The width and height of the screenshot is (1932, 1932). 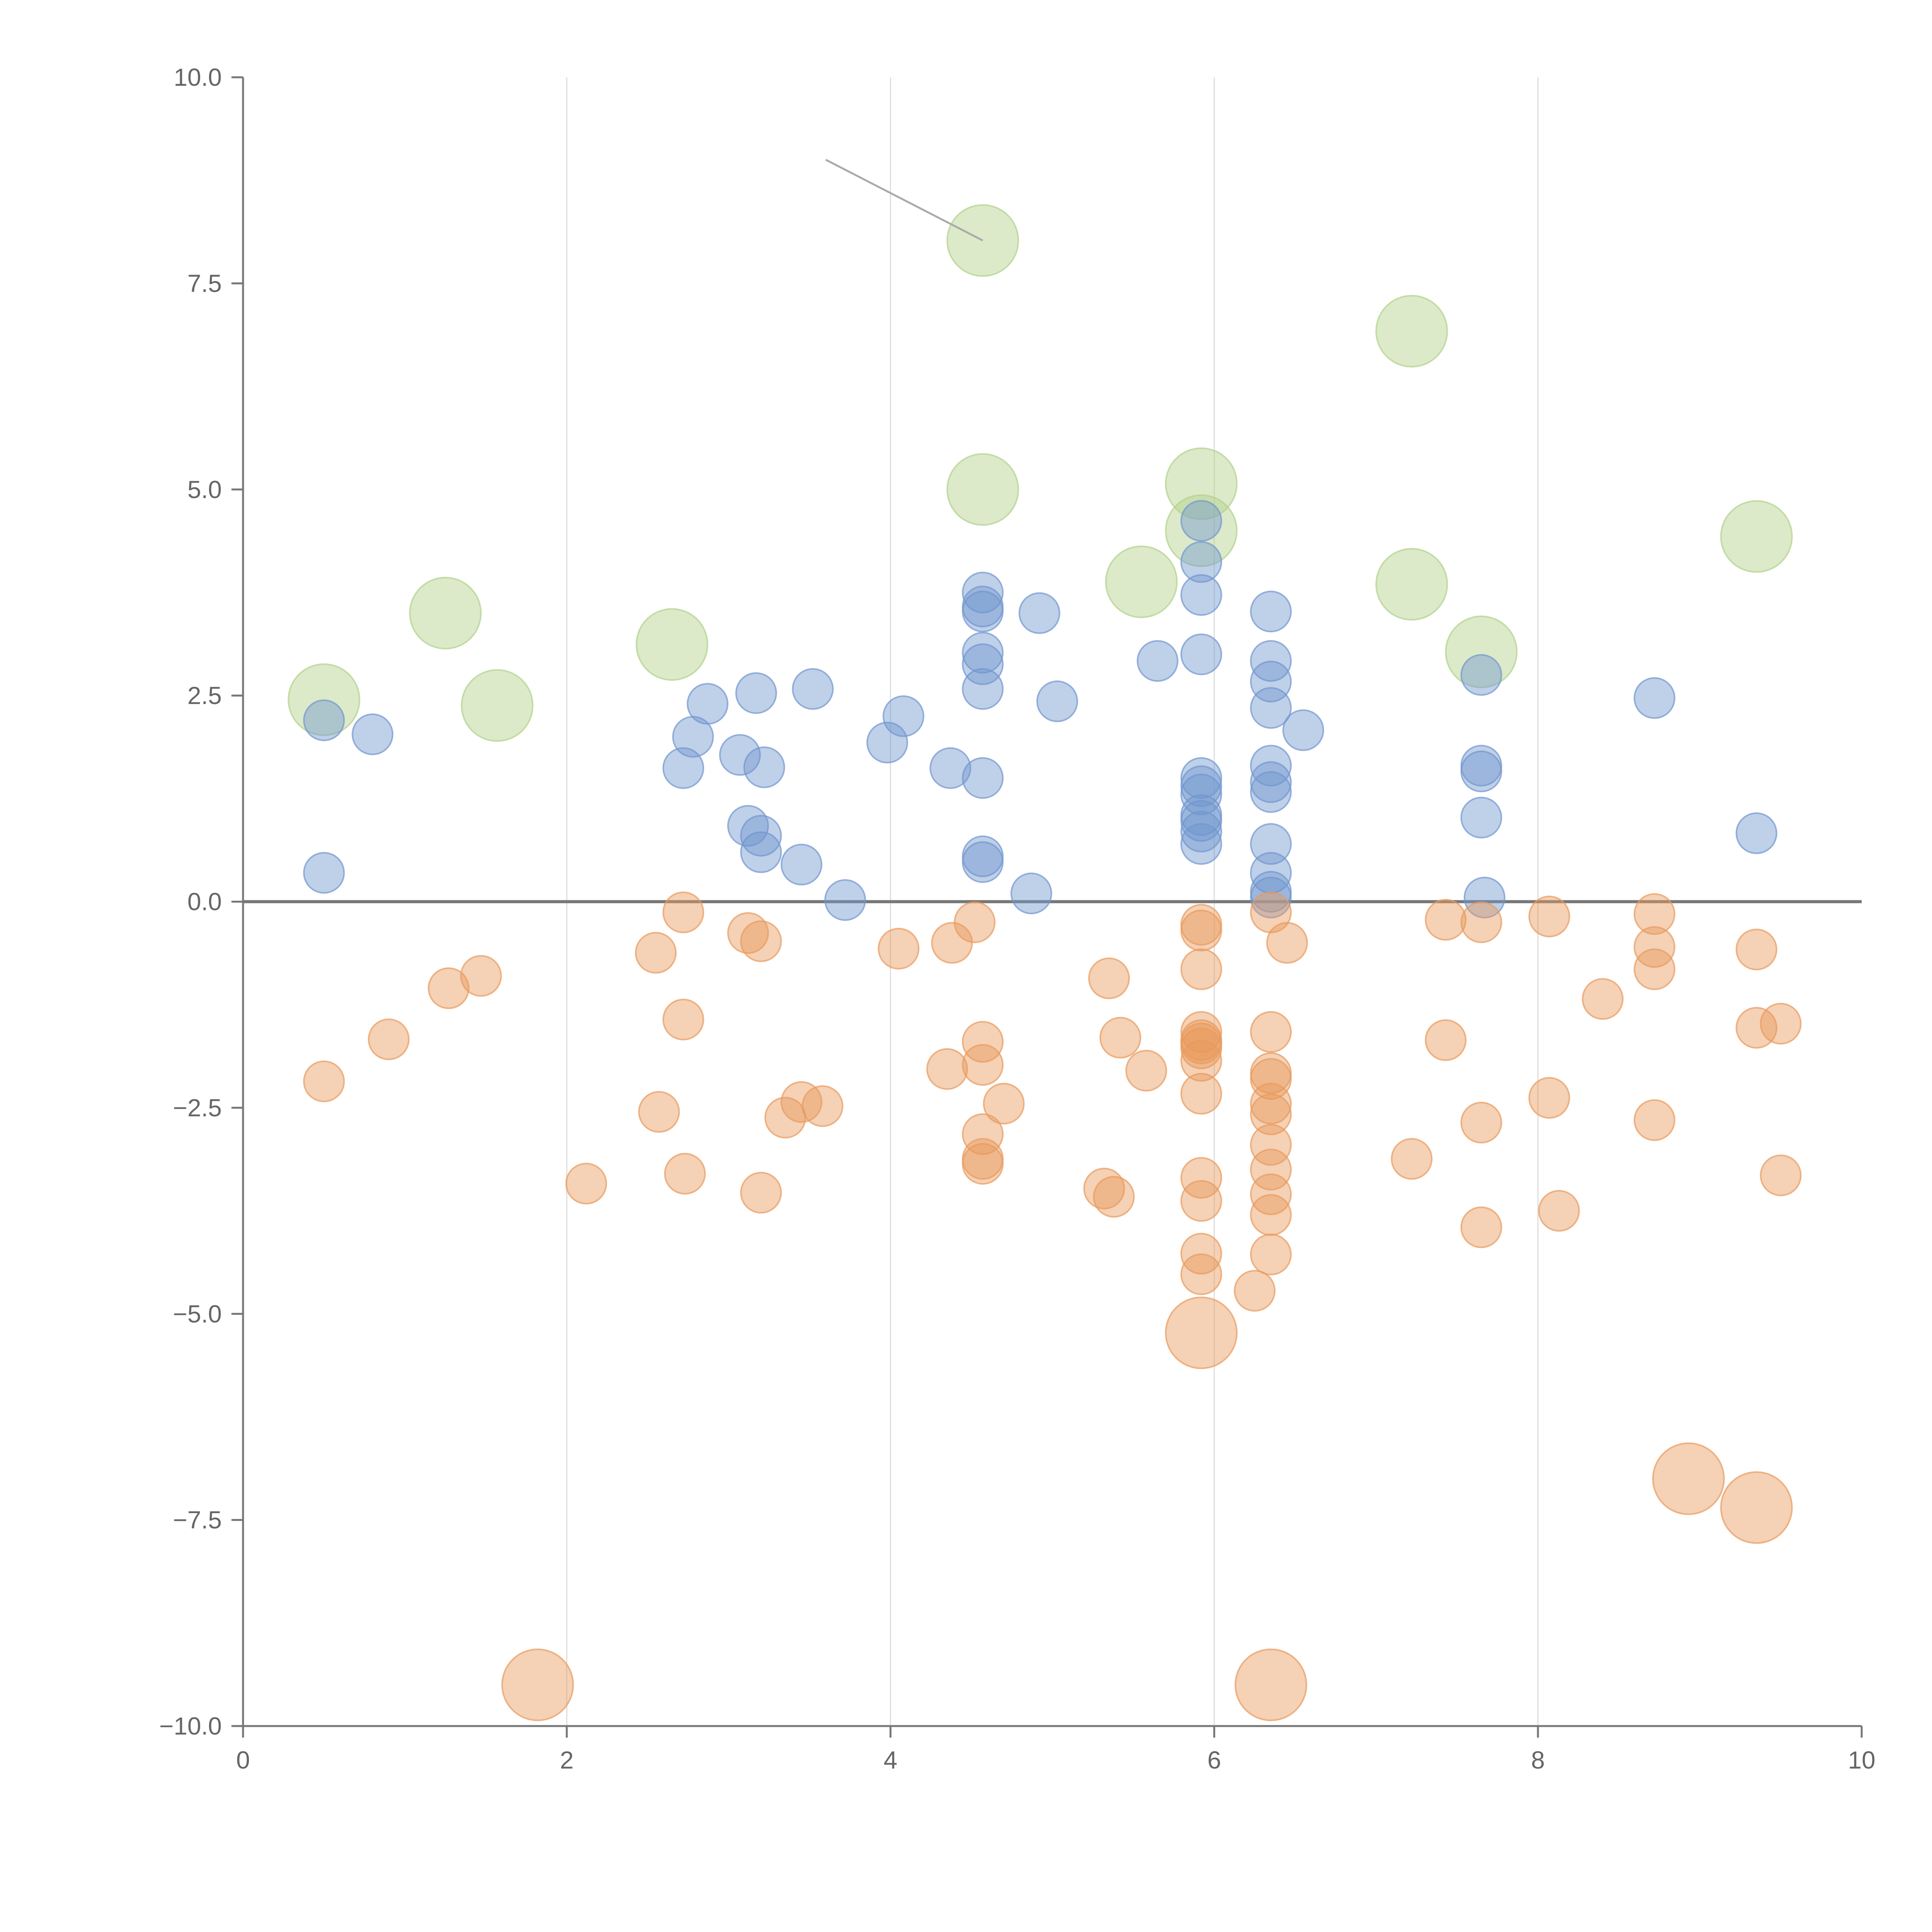 I want to click on x-tick-label: 2, so click(x=567, y=1760).